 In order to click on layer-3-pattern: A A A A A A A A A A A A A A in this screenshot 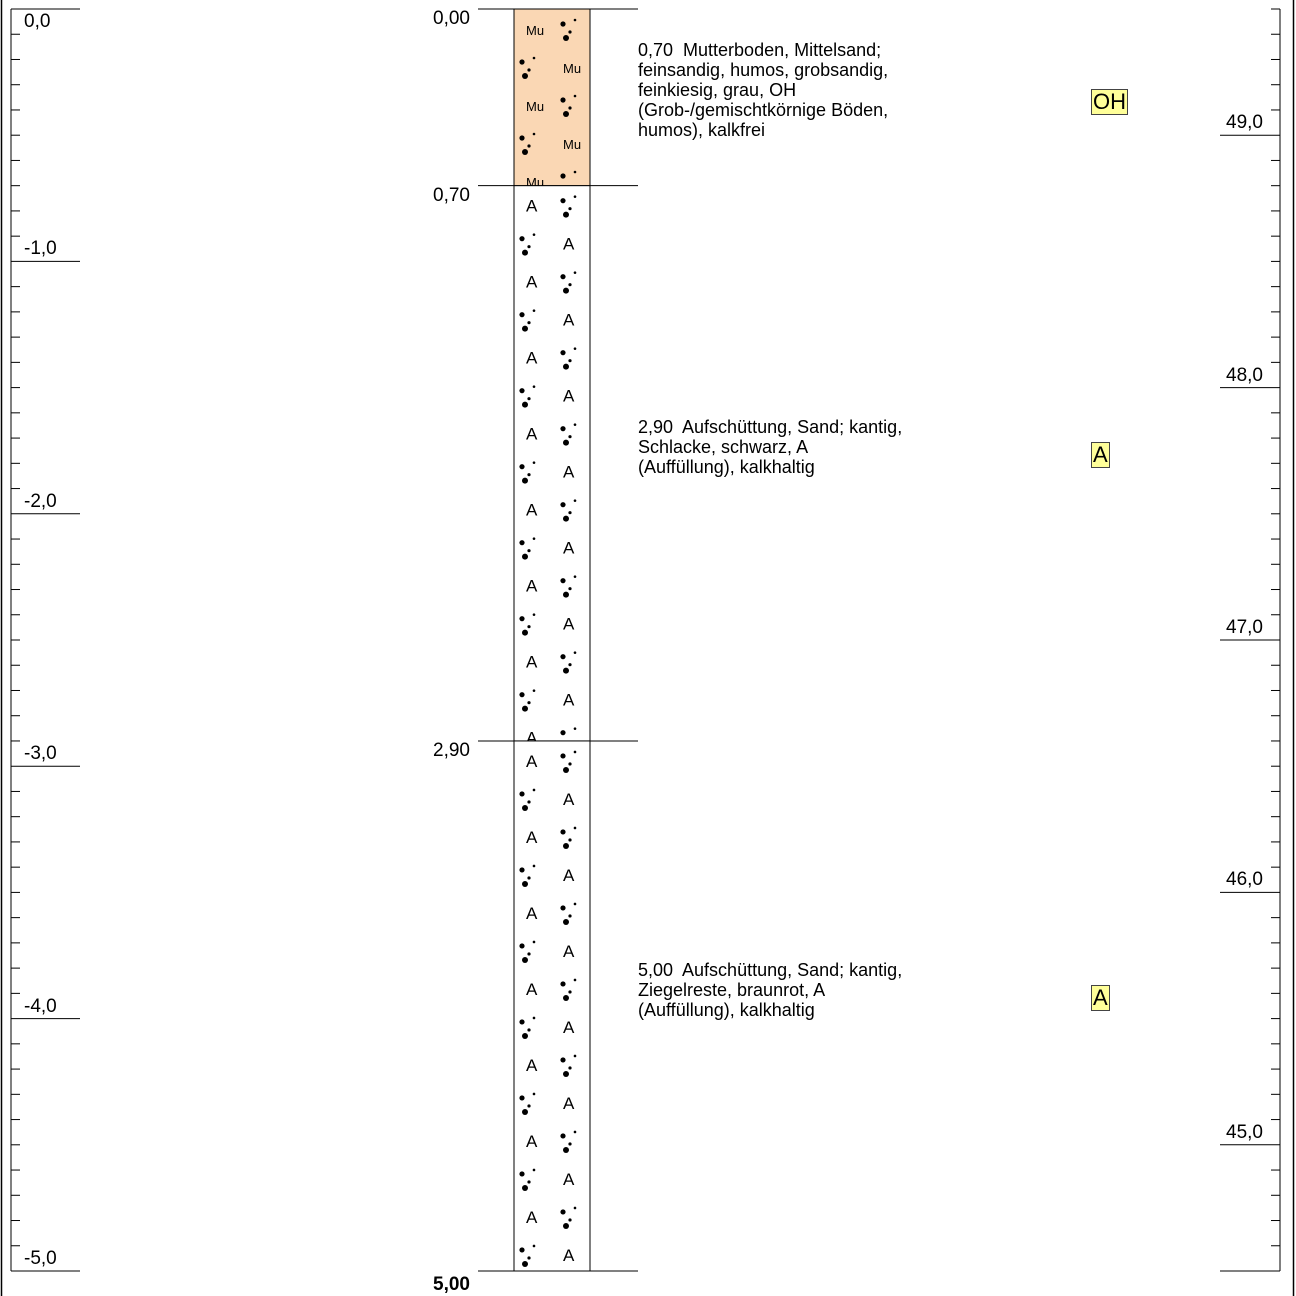, I will do `click(548, 1008)`.